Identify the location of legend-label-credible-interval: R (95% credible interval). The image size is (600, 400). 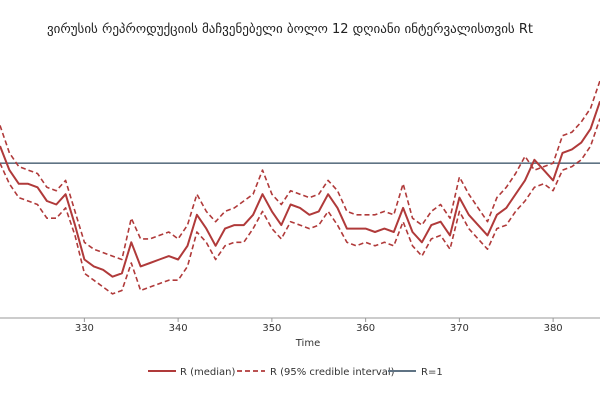
(332, 372).